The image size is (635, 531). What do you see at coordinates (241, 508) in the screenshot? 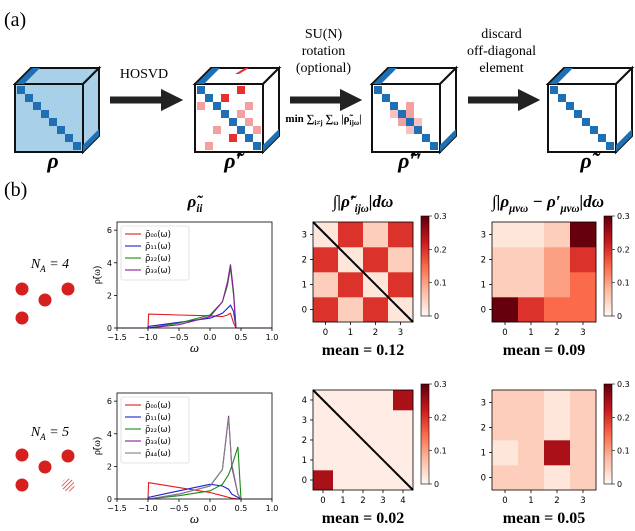
I see `x-tick-label: 0.5` at bounding box center [241, 508].